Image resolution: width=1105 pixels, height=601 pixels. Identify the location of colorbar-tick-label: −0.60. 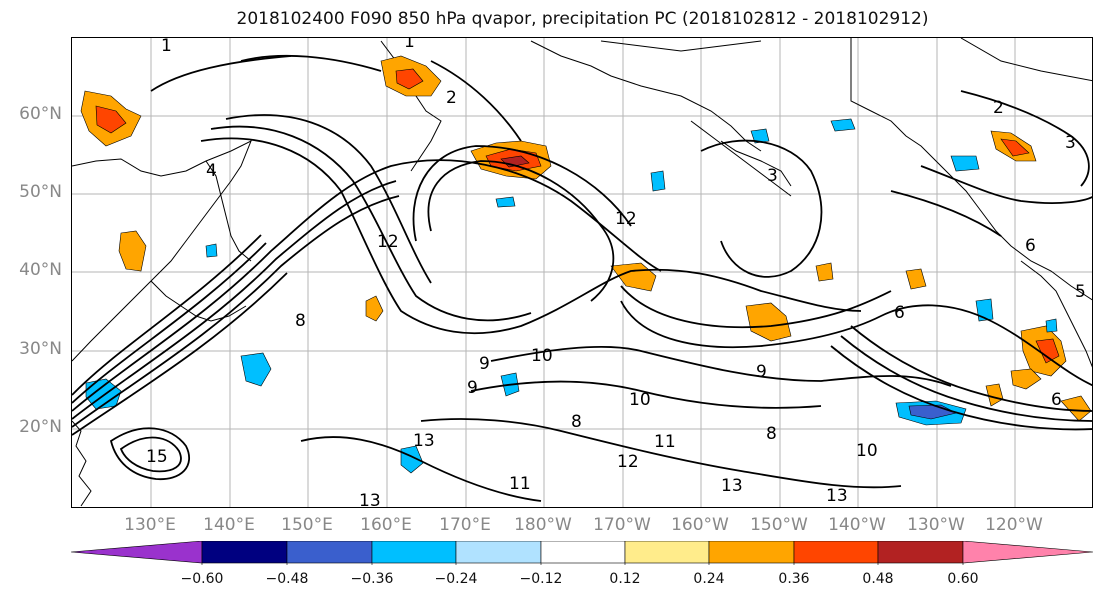
(202, 579).